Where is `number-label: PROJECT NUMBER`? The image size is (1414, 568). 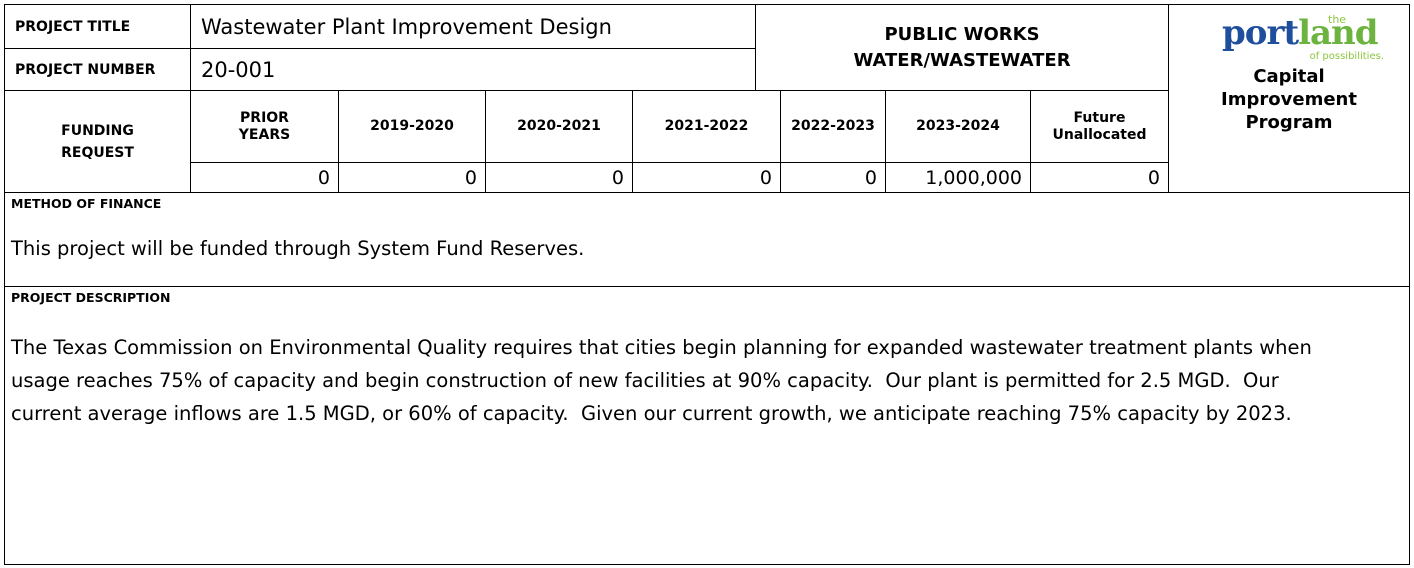 number-label: PROJECT NUMBER is located at coordinates (97, 69).